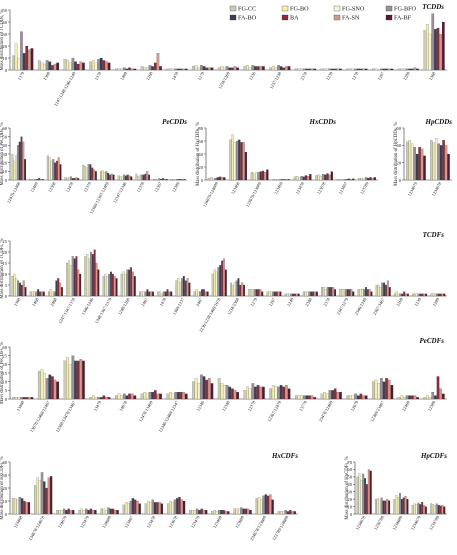 The height and width of the screenshot is (555, 457). I want to click on legend-swatch-fg-bfo, so click(389, 8).